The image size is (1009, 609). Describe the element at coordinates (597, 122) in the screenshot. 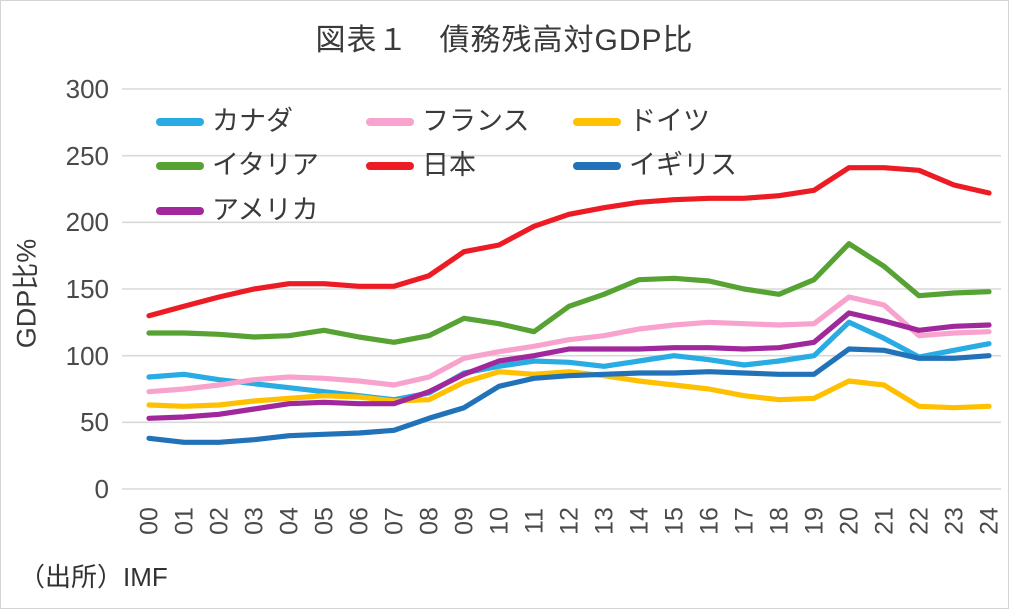

I see `legend-swatch-ドイツ` at that location.